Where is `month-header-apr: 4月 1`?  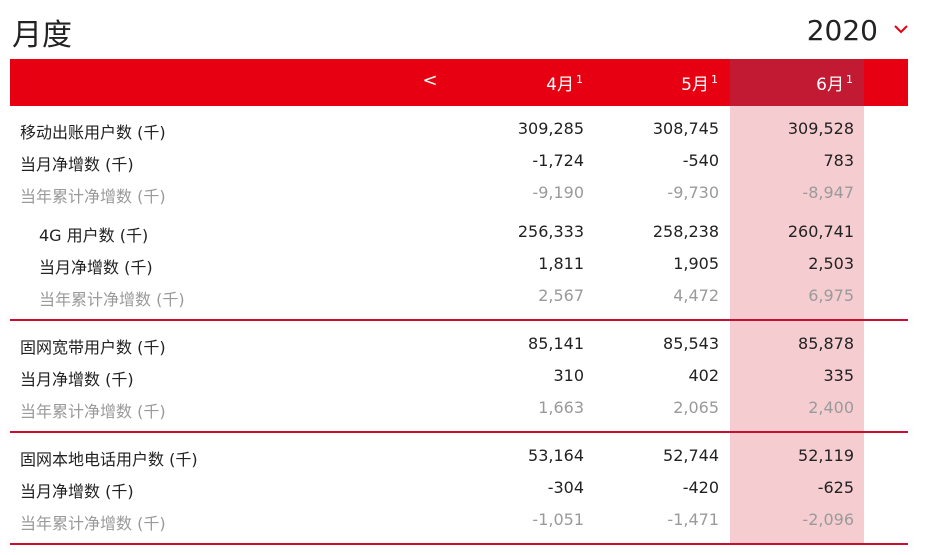
month-header-apr: 4月 1 is located at coordinates (564, 84).